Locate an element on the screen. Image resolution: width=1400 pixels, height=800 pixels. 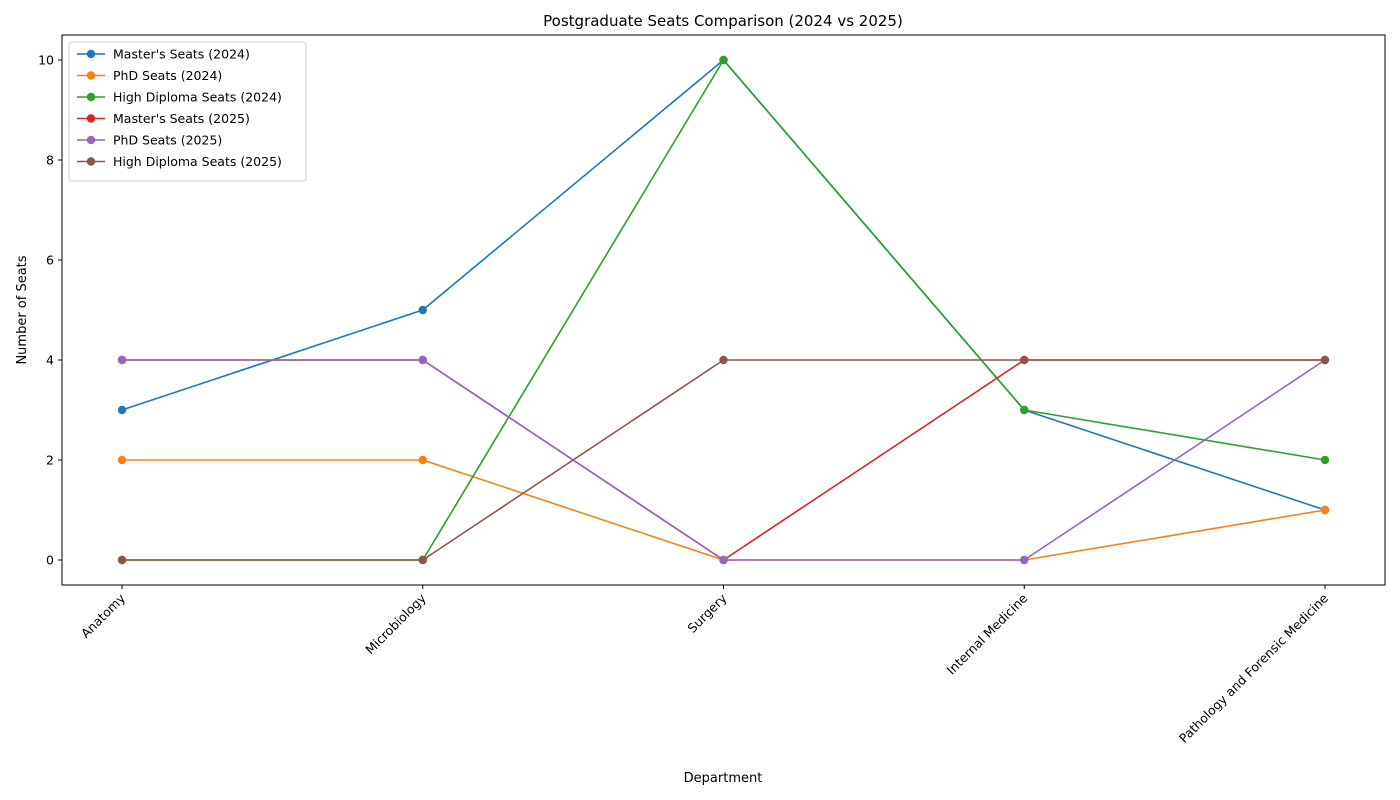
y-tick-label: 8 is located at coordinates (50, 160).